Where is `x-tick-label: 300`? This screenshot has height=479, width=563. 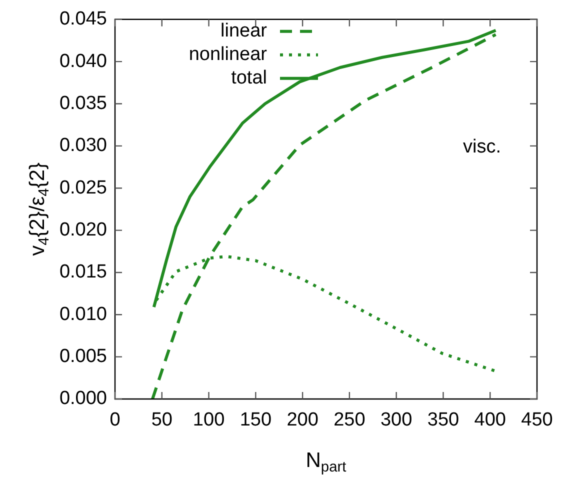
x-tick-label: 300 is located at coordinates (396, 420).